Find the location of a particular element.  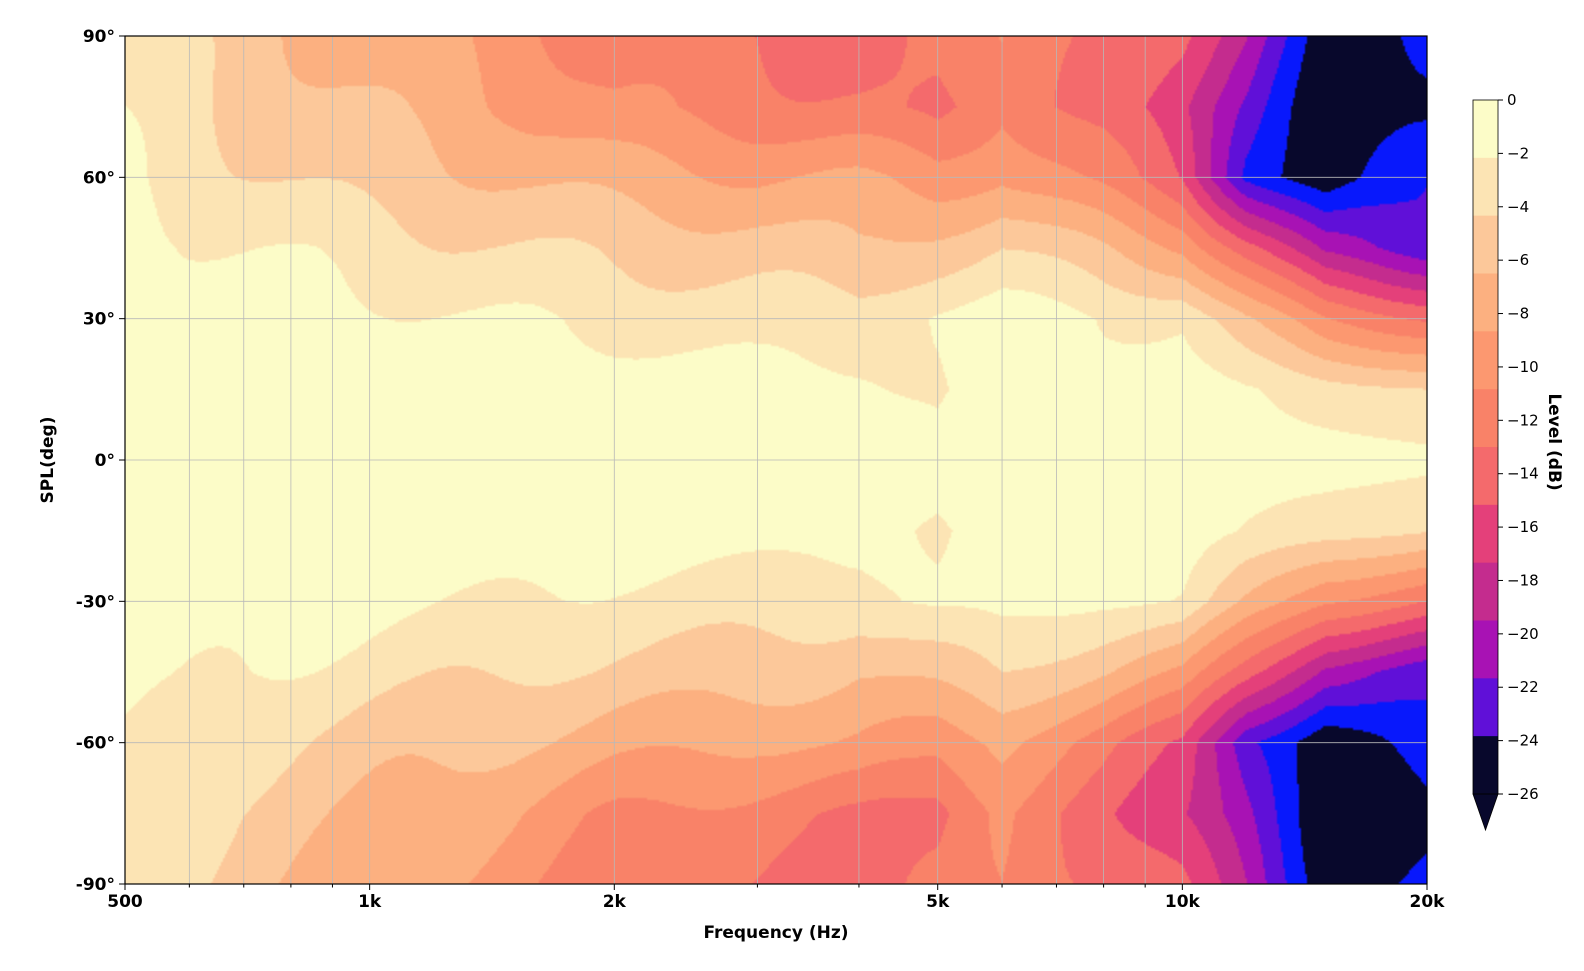

y-axis-title: SPL(deg) is located at coordinates (48, 460).